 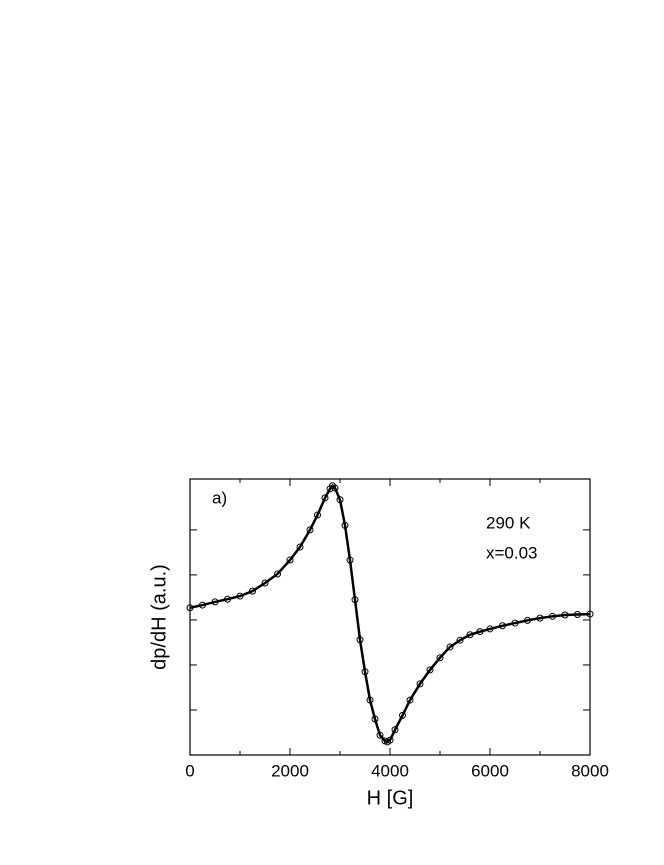 I want to click on x-tick-label: 8000, so click(x=590, y=770).